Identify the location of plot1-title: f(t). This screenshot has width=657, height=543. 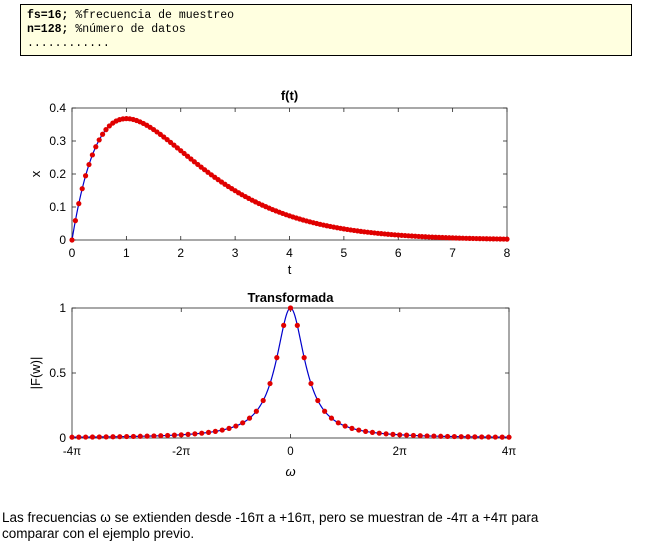
(289, 95).